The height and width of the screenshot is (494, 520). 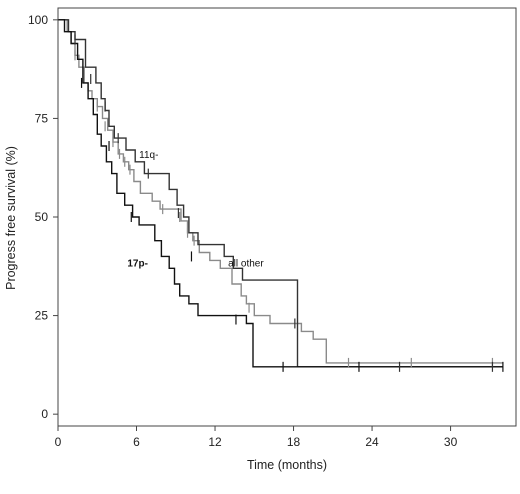 What do you see at coordinates (294, 442) in the screenshot?
I see `x-tick-label: 18` at bounding box center [294, 442].